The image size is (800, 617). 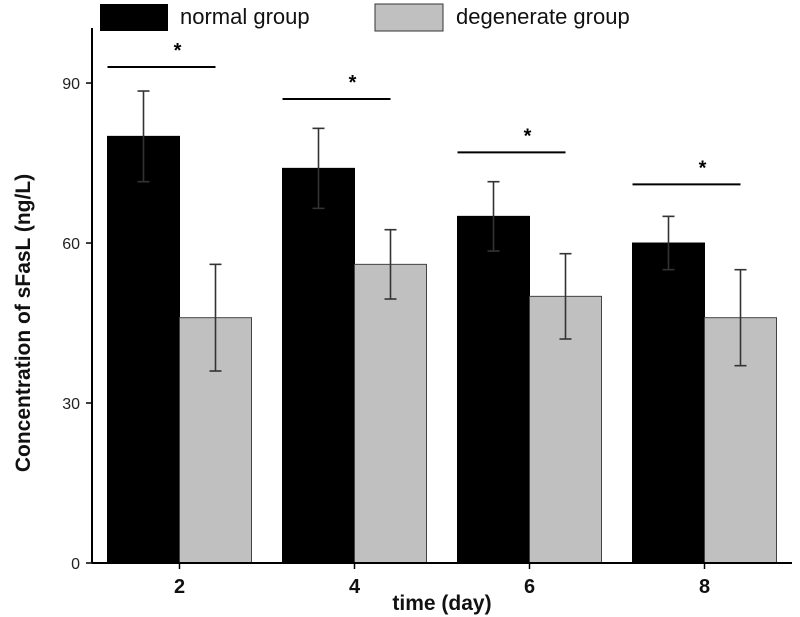 I want to click on y-tick-label-90: 90, so click(x=71, y=84).